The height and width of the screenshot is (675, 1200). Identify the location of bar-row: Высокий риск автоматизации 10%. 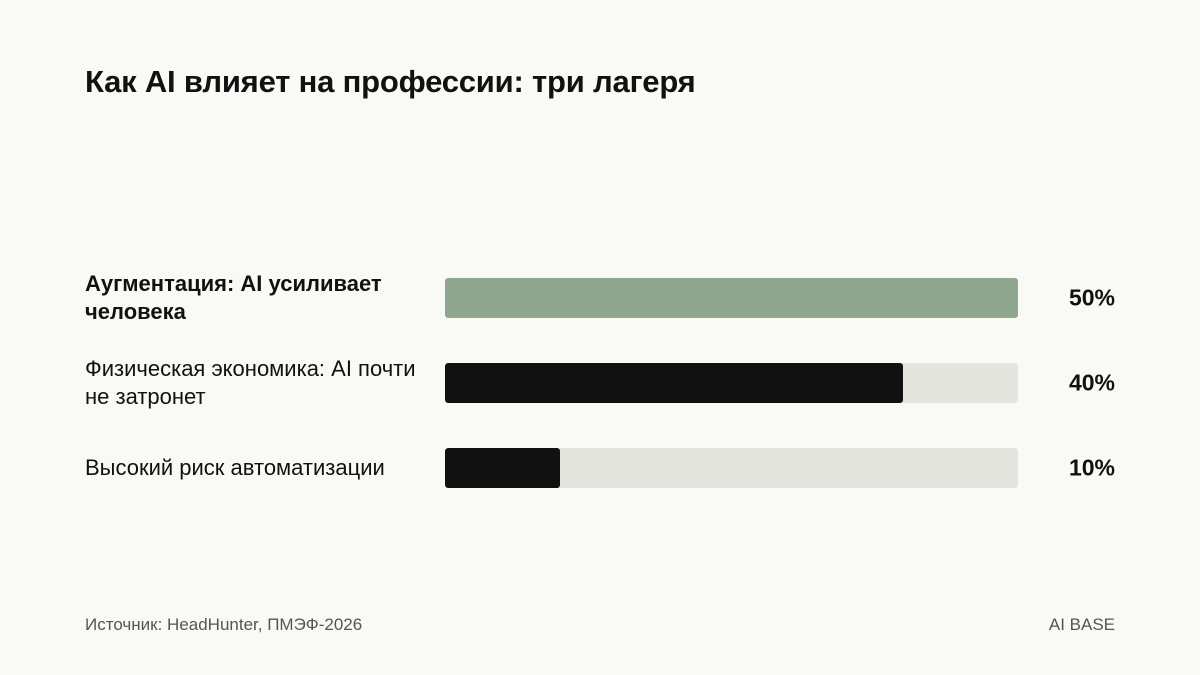
(600, 467).